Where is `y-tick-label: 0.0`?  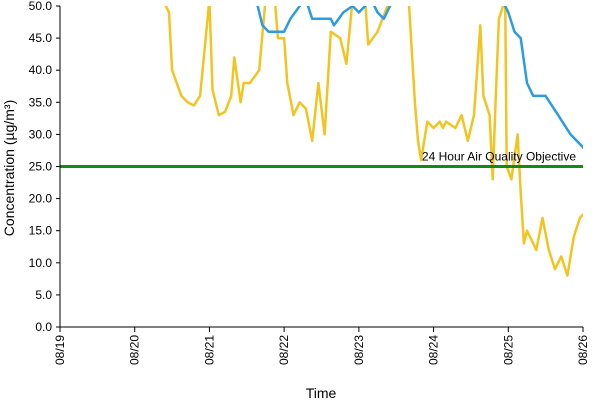
y-tick-label: 0.0 is located at coordinates (43, 327).